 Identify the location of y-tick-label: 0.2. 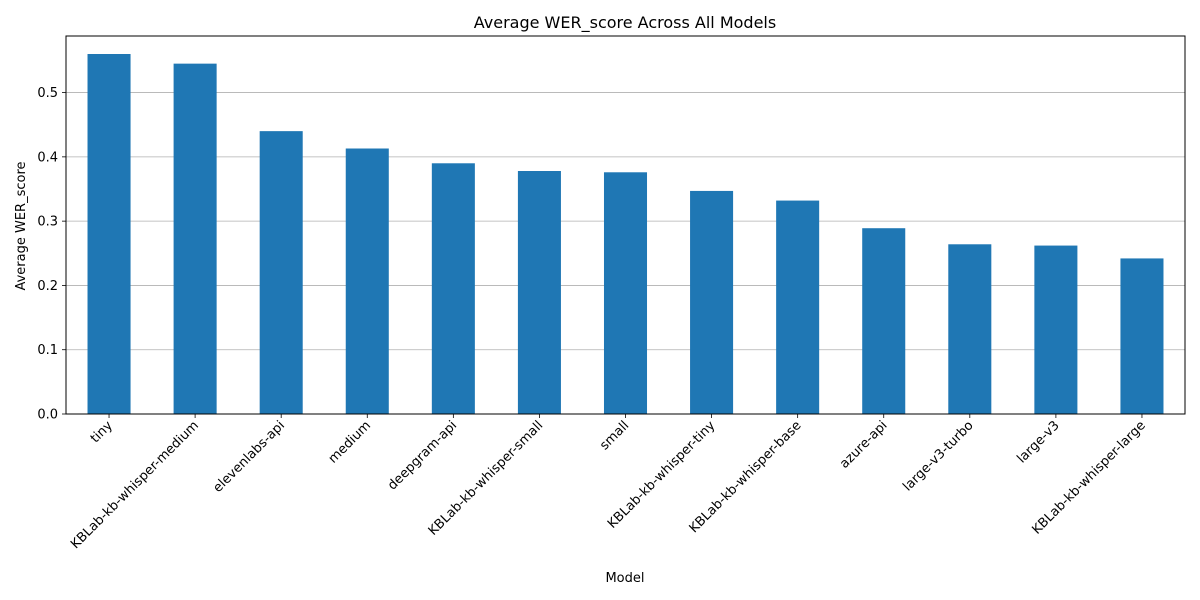
(47, 286).